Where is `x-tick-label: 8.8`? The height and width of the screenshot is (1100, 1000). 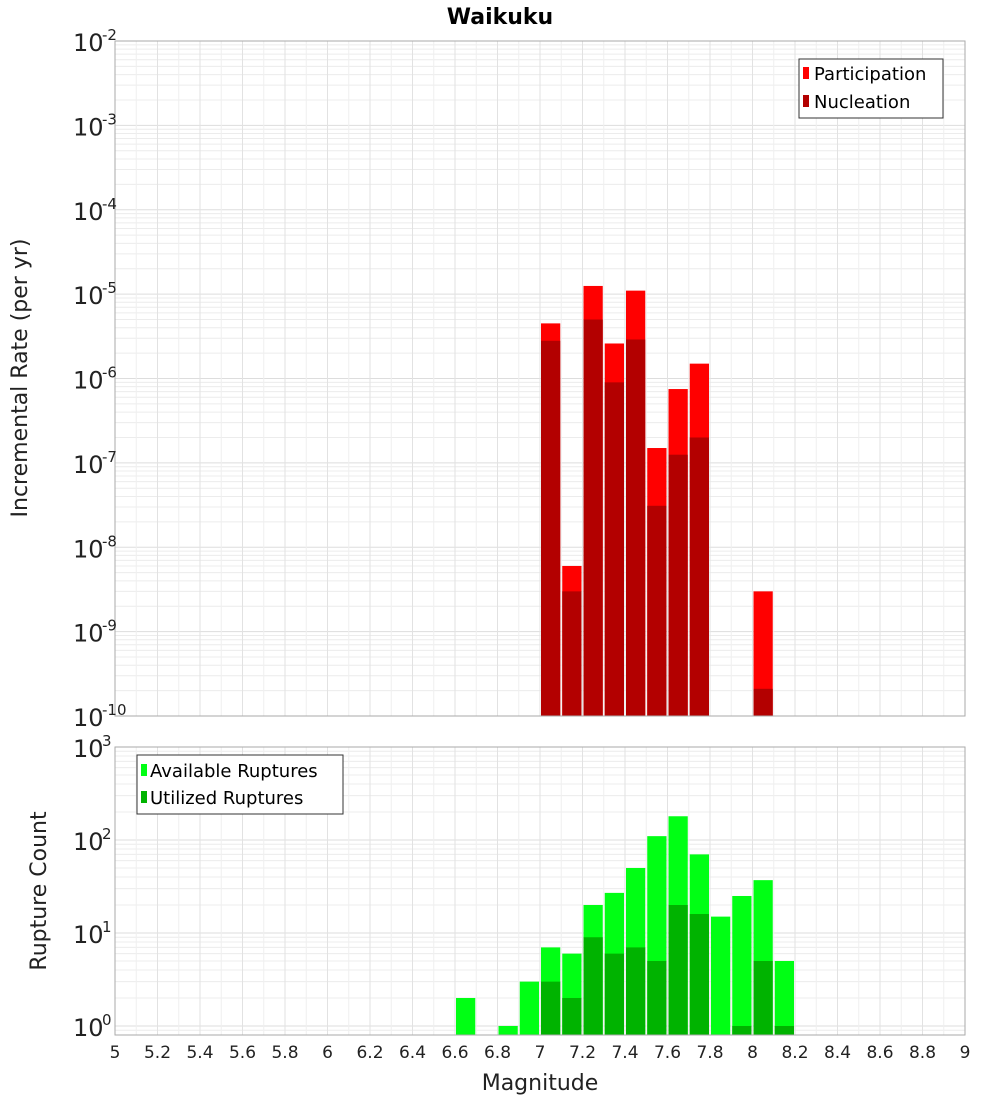
x-tick-label: 8.8 is located at coordinates (922, 1053).